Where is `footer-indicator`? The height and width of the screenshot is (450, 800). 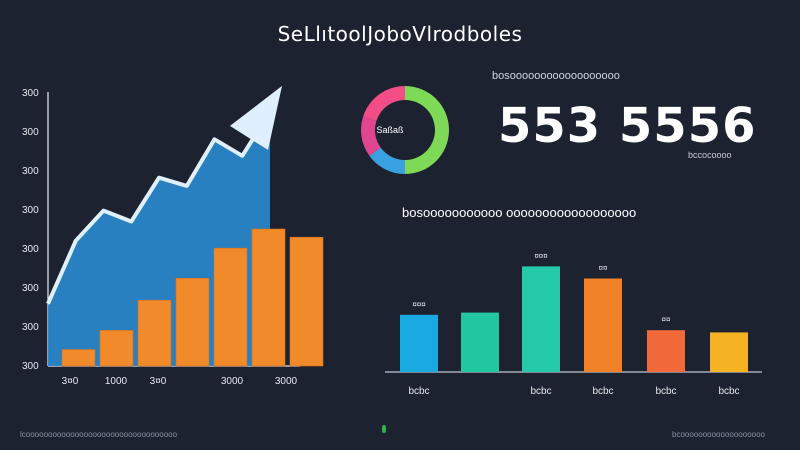 footer-indicator is located at coordinates (384, 429).